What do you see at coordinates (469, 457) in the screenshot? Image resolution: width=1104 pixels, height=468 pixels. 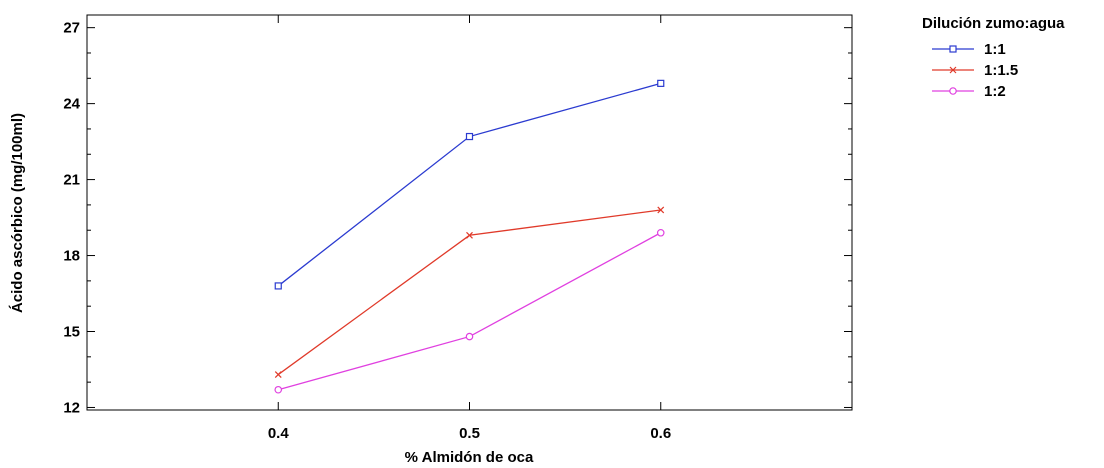 I see `x-axis-title: % Almidón de oca` at bounding box center [469, 457].